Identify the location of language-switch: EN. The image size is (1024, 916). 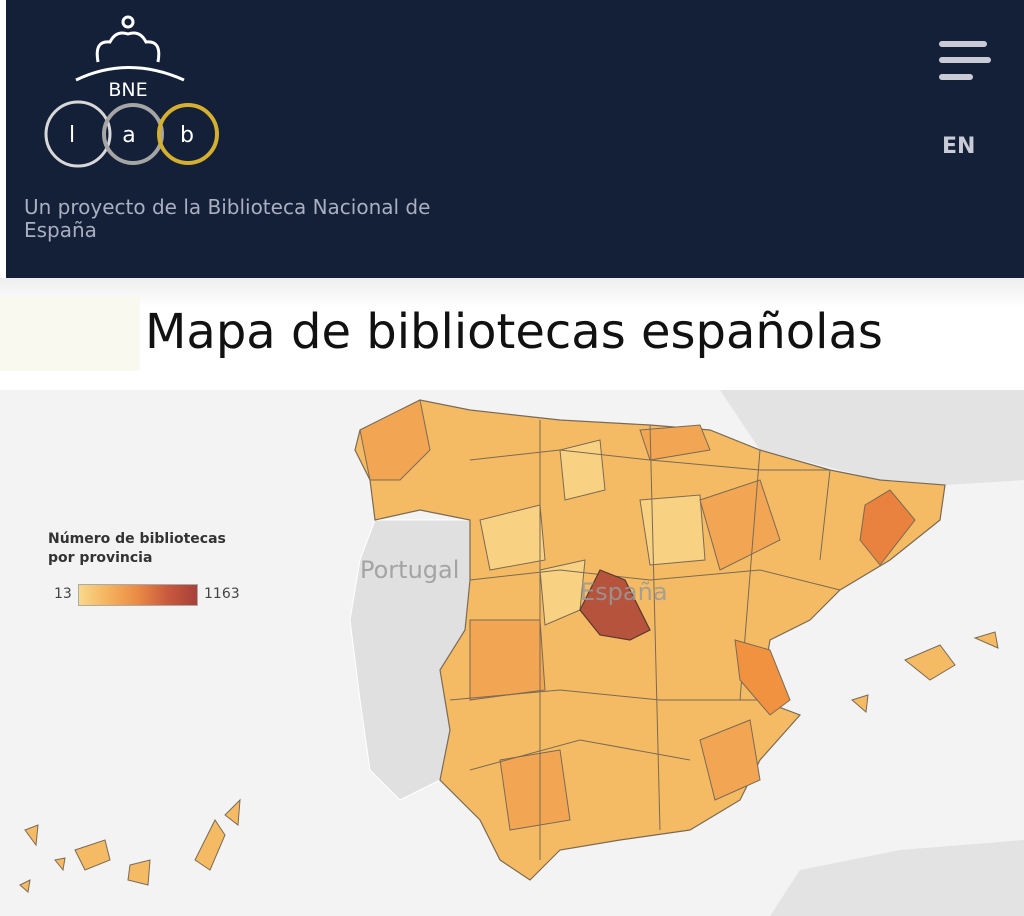
(959, 146).